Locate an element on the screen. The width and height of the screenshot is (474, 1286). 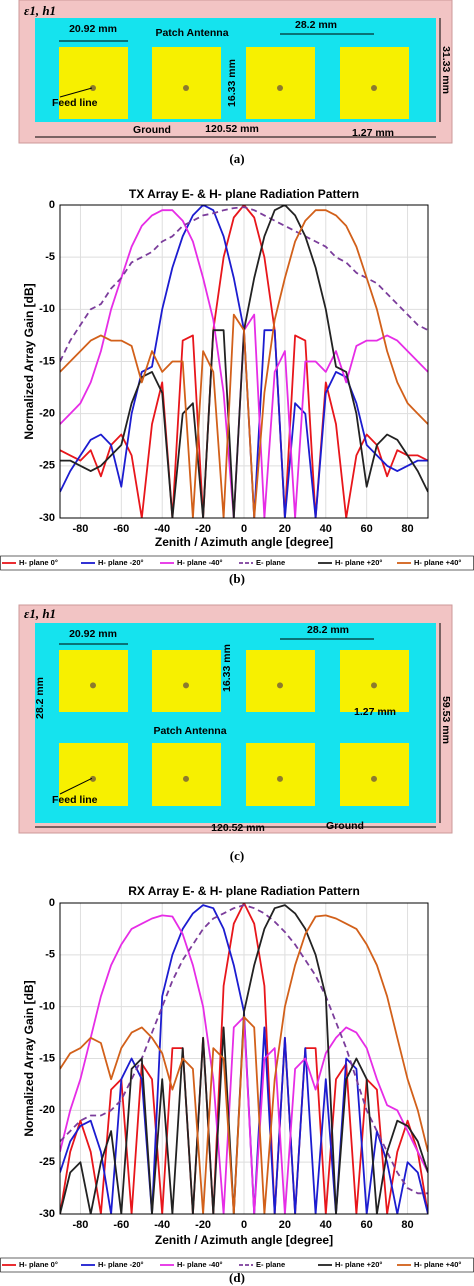
chart-title: TX Array E- & H- plane Radiation Pattern is located at coordinates (244, 194).